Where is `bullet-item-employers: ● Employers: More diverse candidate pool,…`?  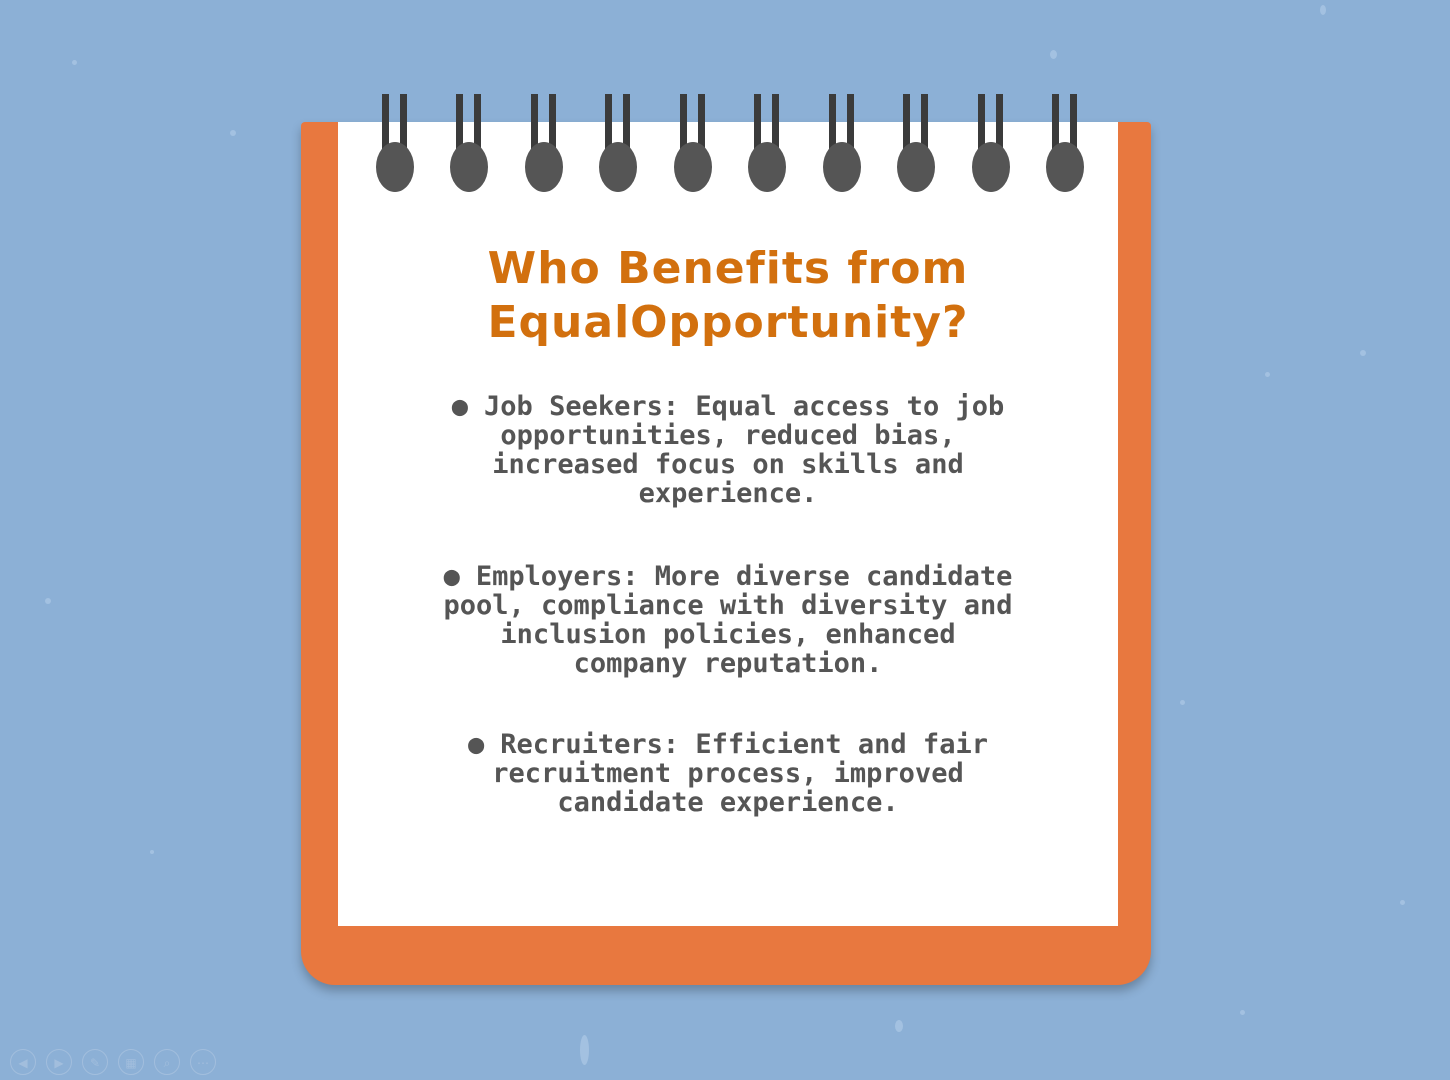 bullet-item-employers: ● Employers: More diverse candidate pool,… is located at coordinates (728, 620).